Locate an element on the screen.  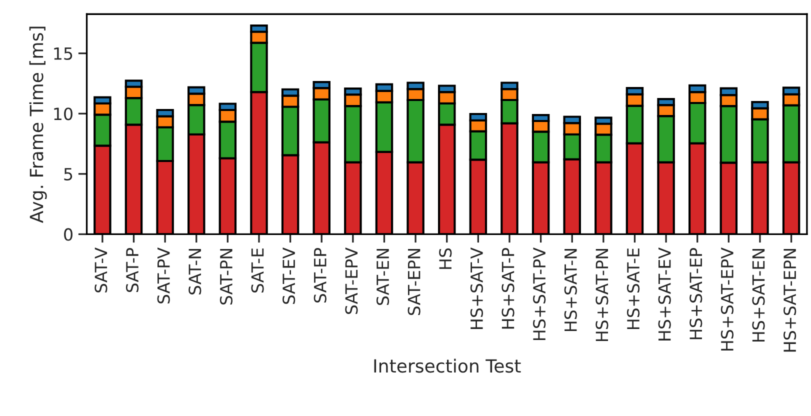
x-tick-label: SAT-EN is located at coordinates (383, 277).